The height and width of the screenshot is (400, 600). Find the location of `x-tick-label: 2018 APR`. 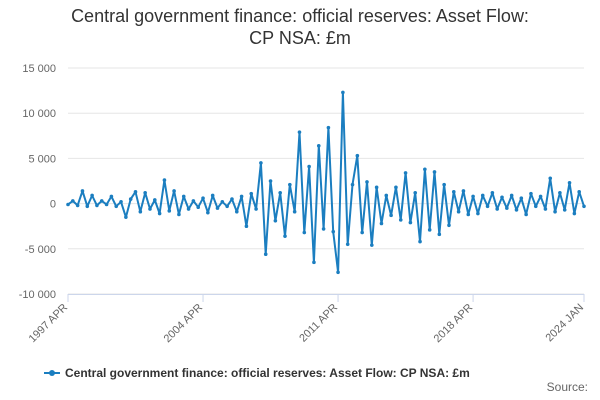

x-tick-label: 2018 APR is located at coordinates (454, 324).